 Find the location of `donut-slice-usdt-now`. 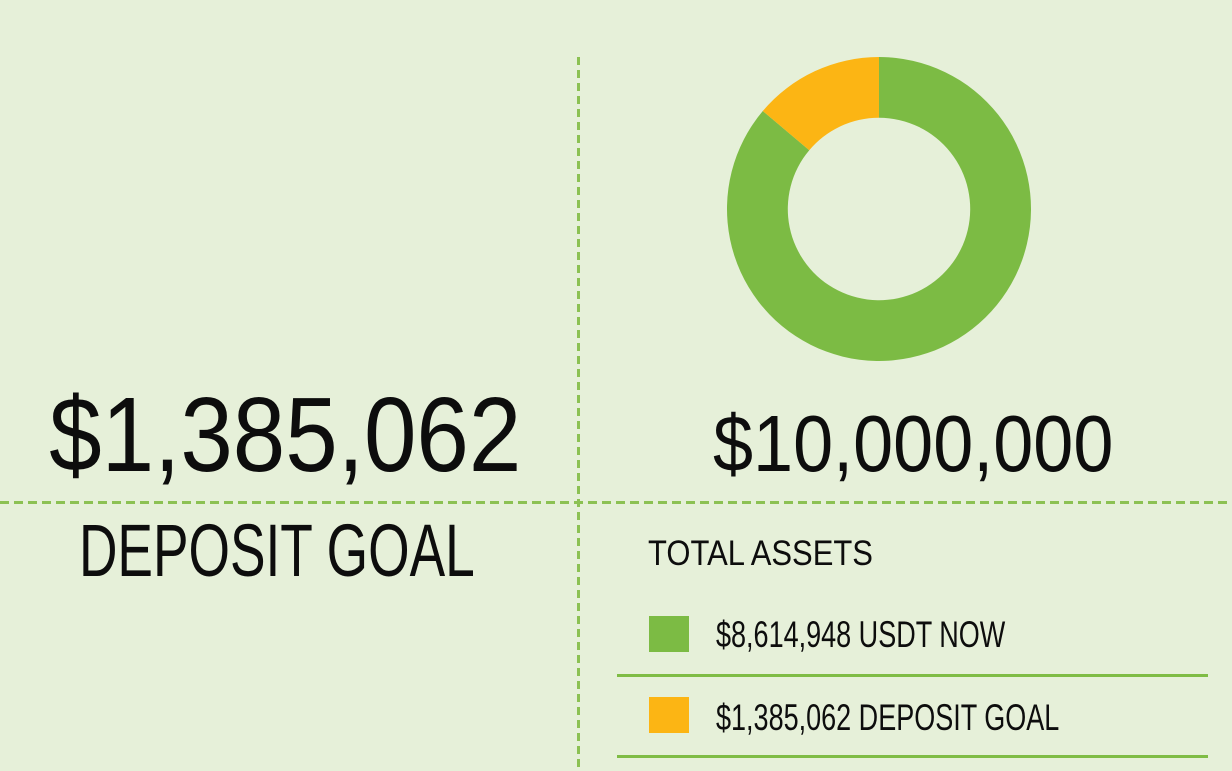

donut-slice-usdt-now is located at coordinates (879, 209).